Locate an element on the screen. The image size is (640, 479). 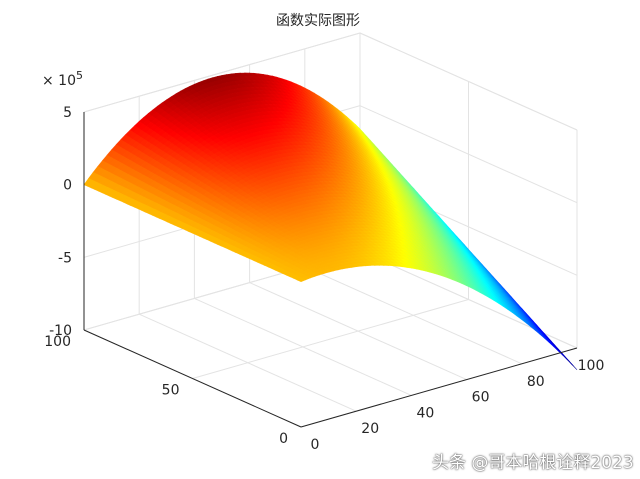
z-exponent-power: 5 is located at coordinates (79, 75).